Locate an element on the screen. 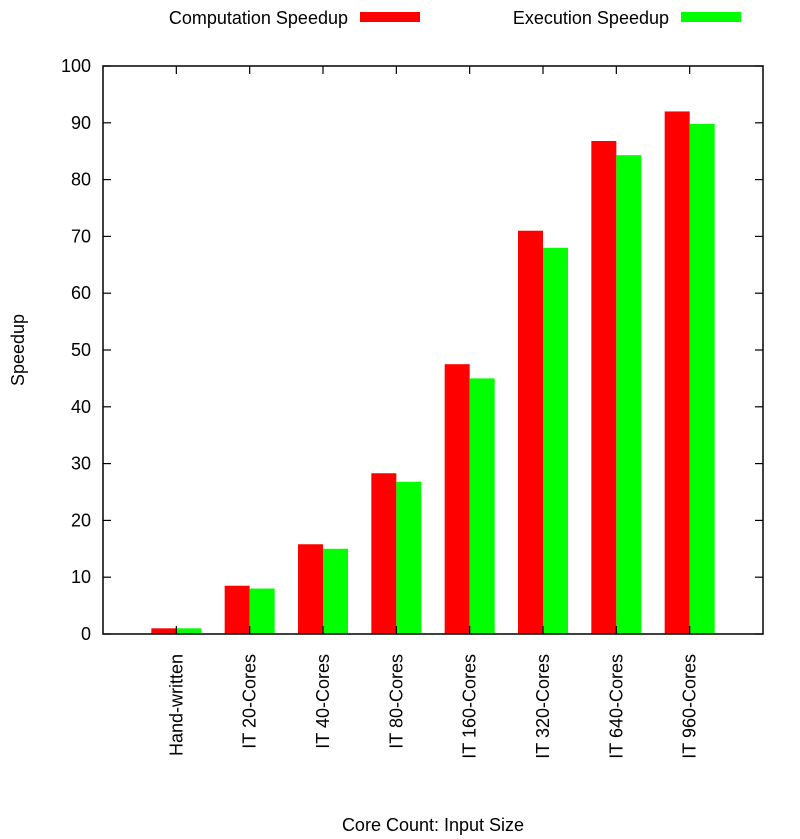 This screenshot has height=839, width=800. y-tick-label: 100 is located at coordinates (76, 66).